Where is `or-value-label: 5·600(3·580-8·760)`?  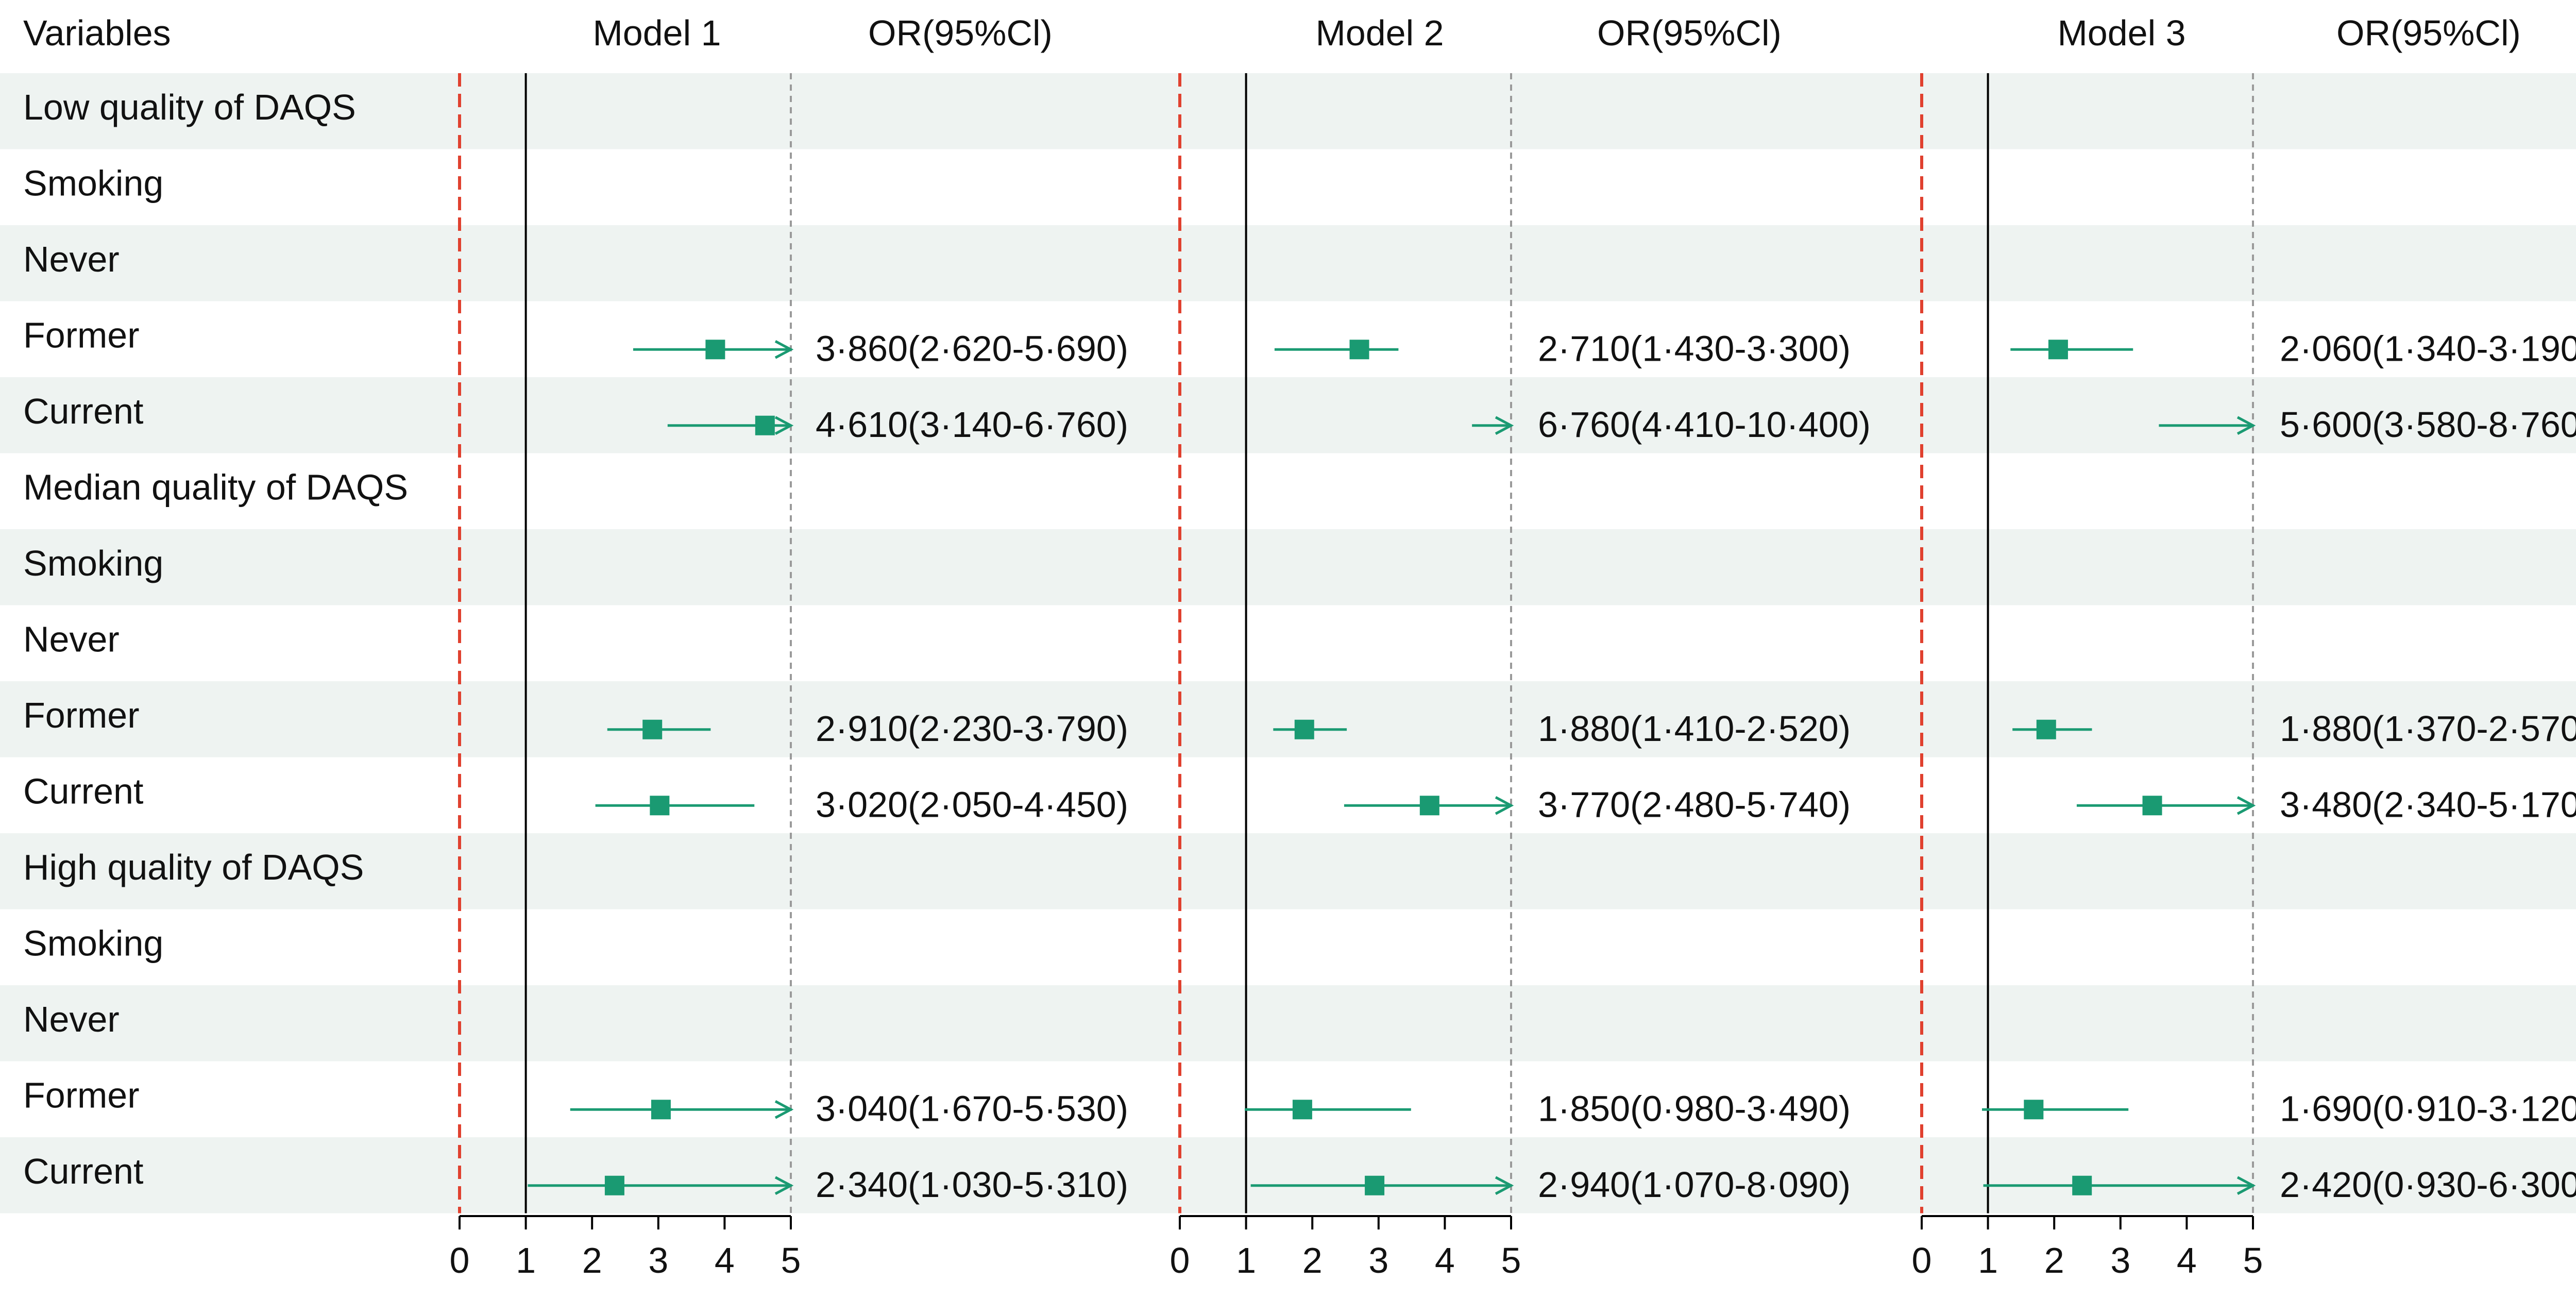 or-value-label: 5·600(3·580-8·760) is located at coordinates (2428, 424).